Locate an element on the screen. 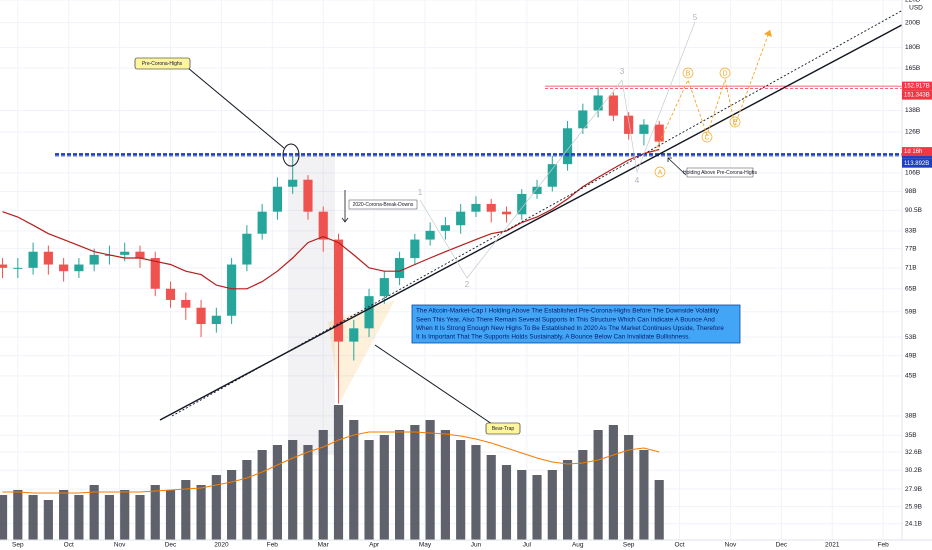  wave-label: 2 is located at coordinates (467, 284).